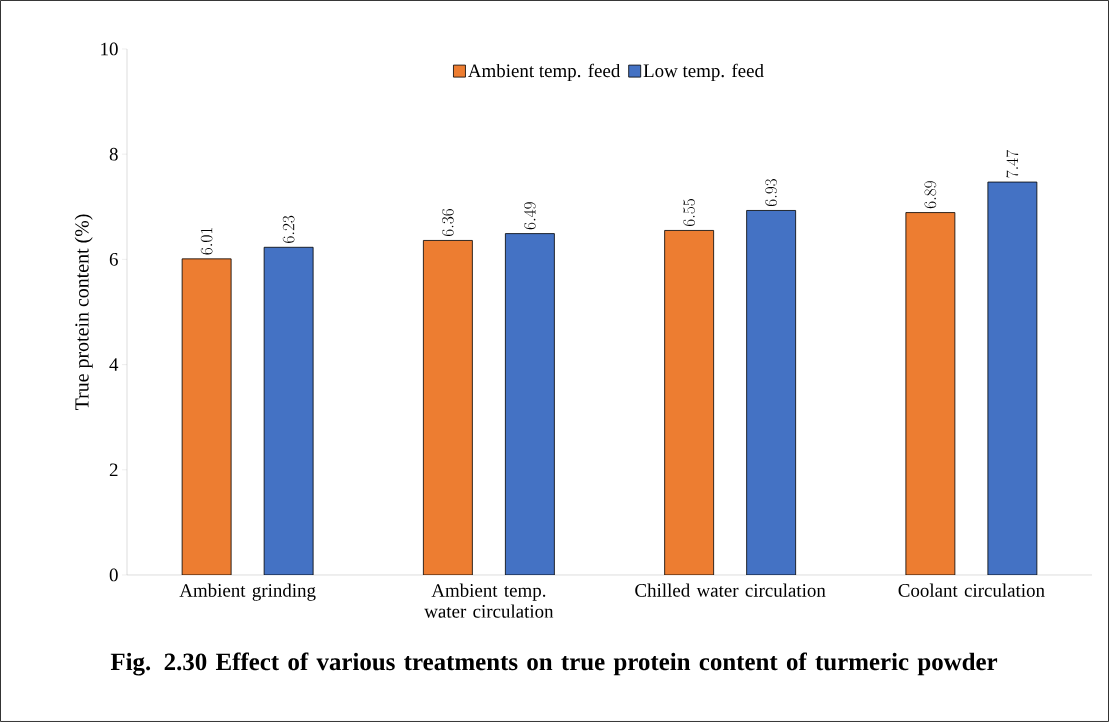 This screenshot has width=1109, height=722. Describe the element at coordinates (771, 192) in the screenshot. I see `data-label: 6.93` at that location.